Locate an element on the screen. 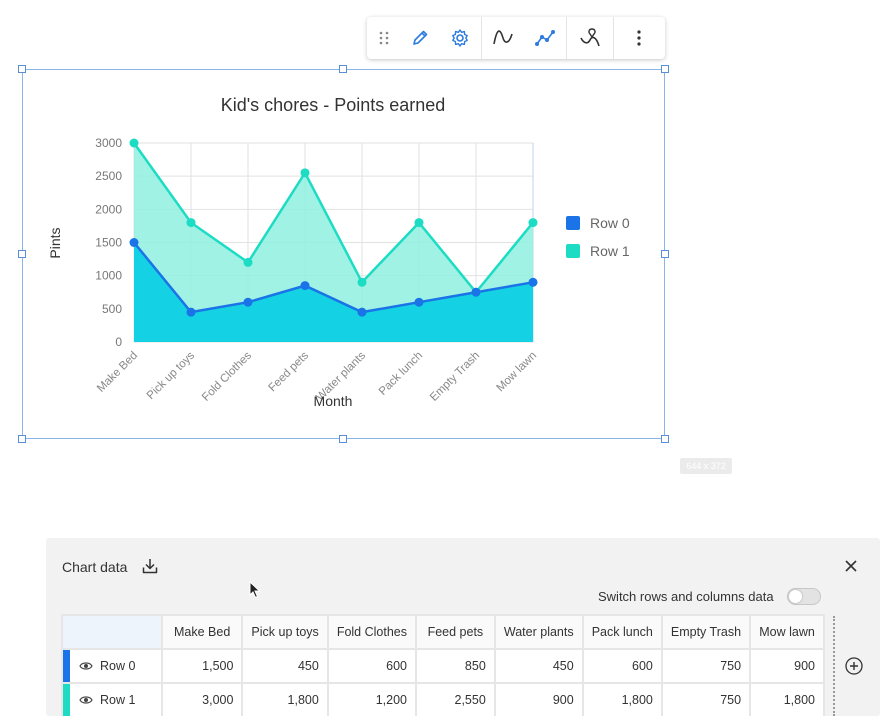 This screenshot has height=716, width=896. column-header: Fold Clothes is located at coordinates (371, 632).